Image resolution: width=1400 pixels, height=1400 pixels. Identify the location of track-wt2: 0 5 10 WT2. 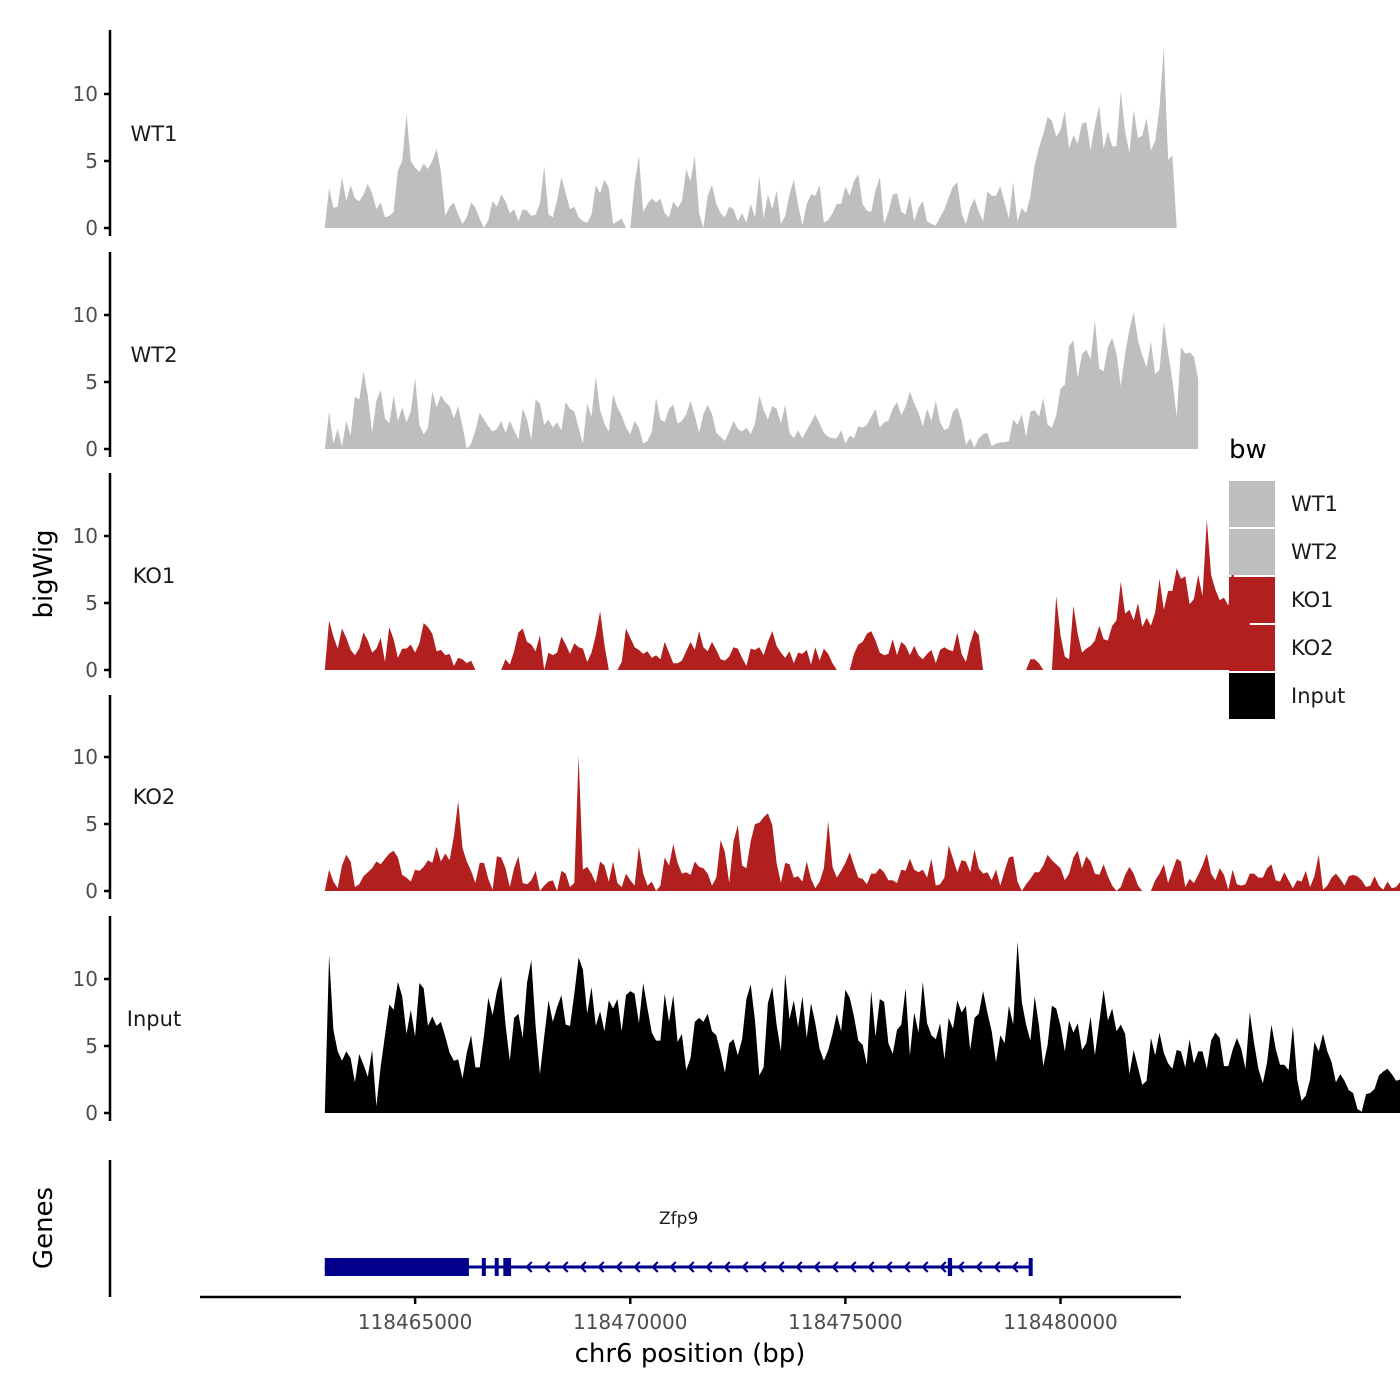
(636, 356).